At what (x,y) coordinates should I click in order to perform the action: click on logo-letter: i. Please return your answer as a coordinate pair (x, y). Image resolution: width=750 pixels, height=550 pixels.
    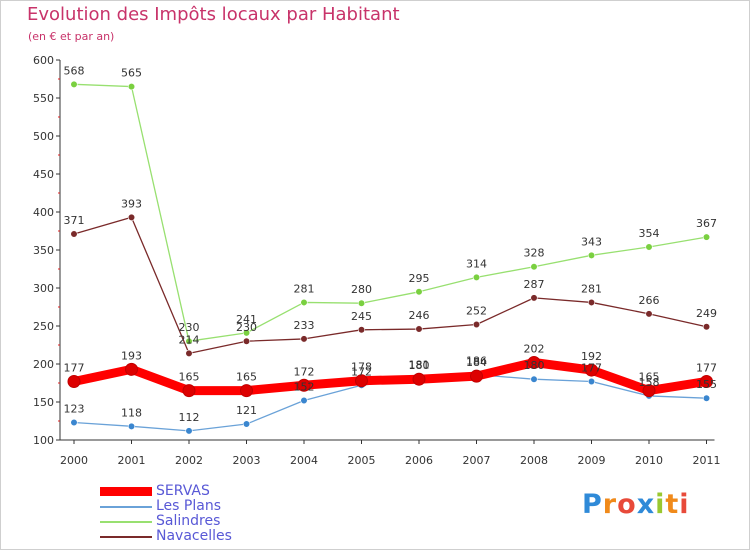
    Looking at the image, I should click on (684, 504).